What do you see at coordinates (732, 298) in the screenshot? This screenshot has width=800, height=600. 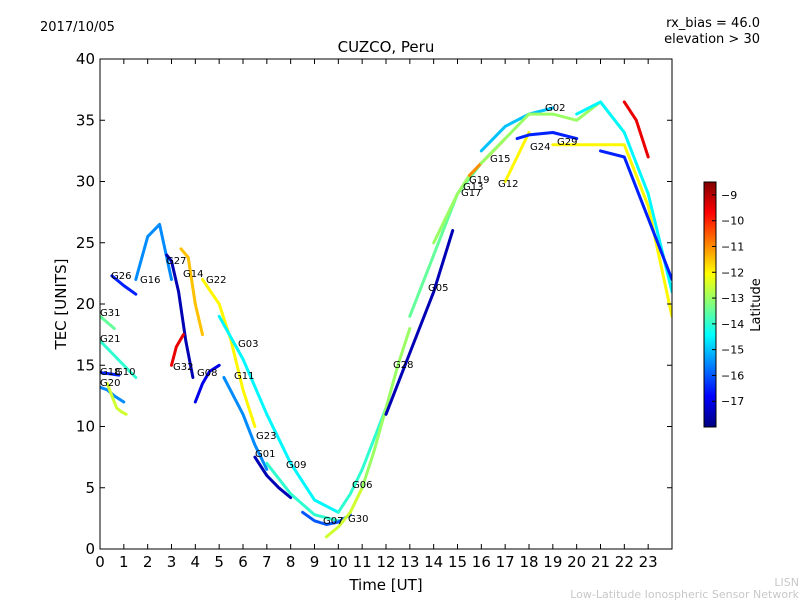 I see `colorbar-tick-label: −13` at bounding box center [732, 298].